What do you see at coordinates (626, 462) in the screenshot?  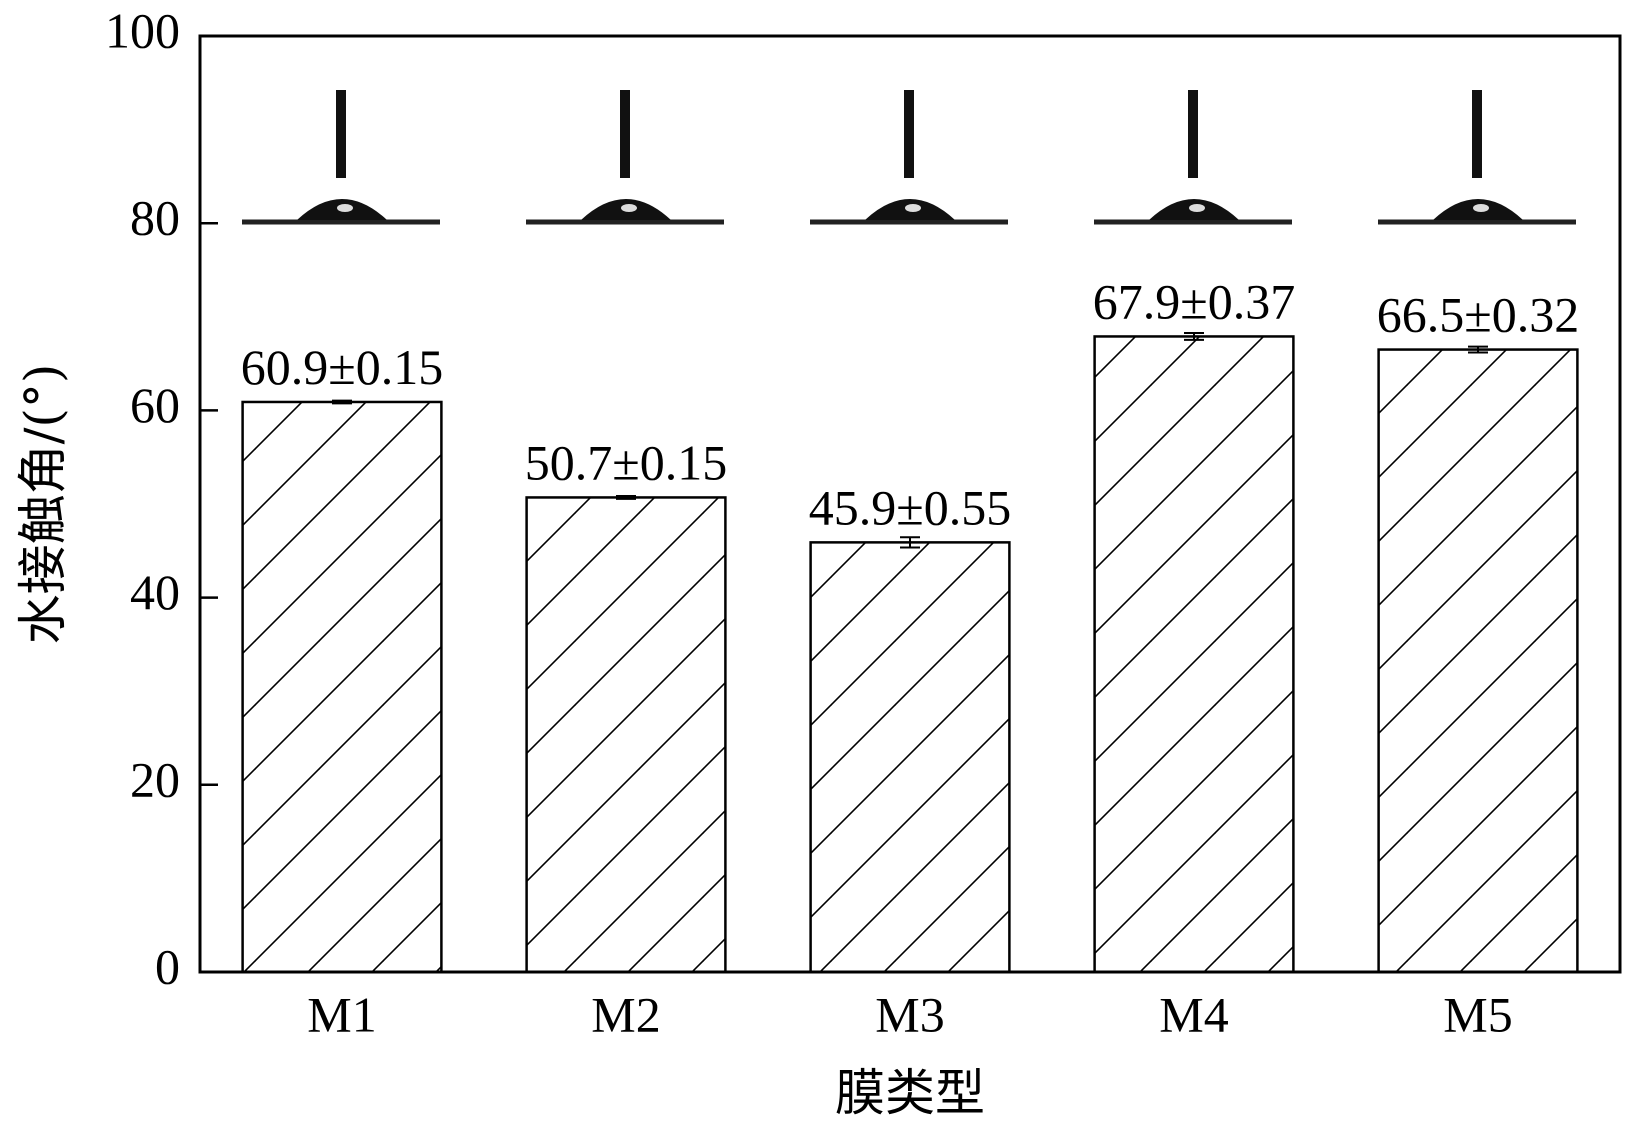 I see `value-label: 50.7±0.15` at bounding box center [626, 462].